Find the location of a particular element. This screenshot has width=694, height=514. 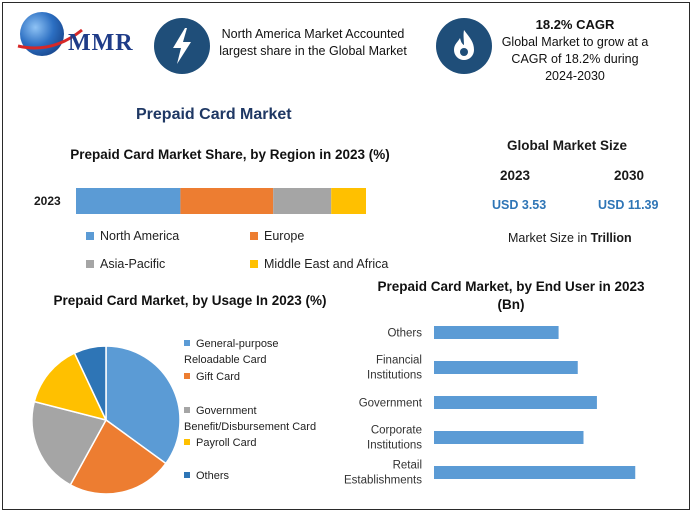

flame-icon is located at coordinates (464, 46).